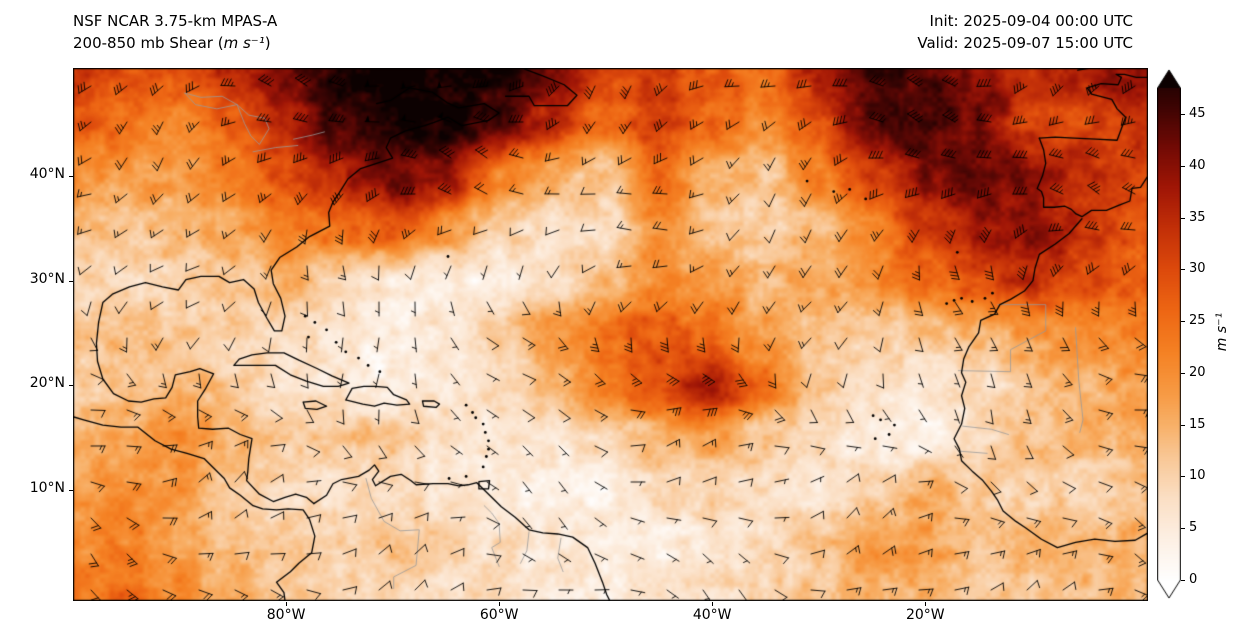  Describe the element at coordinates (1197, 217) in the screenshot. I see `colorbar-tick-label: 35` at that location.